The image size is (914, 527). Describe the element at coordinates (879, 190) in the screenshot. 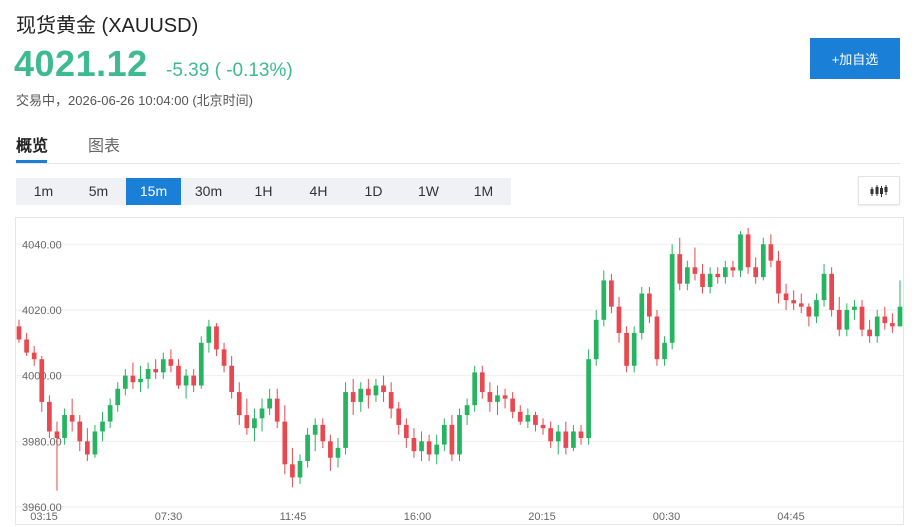

I see `chart-type-button` at that location.